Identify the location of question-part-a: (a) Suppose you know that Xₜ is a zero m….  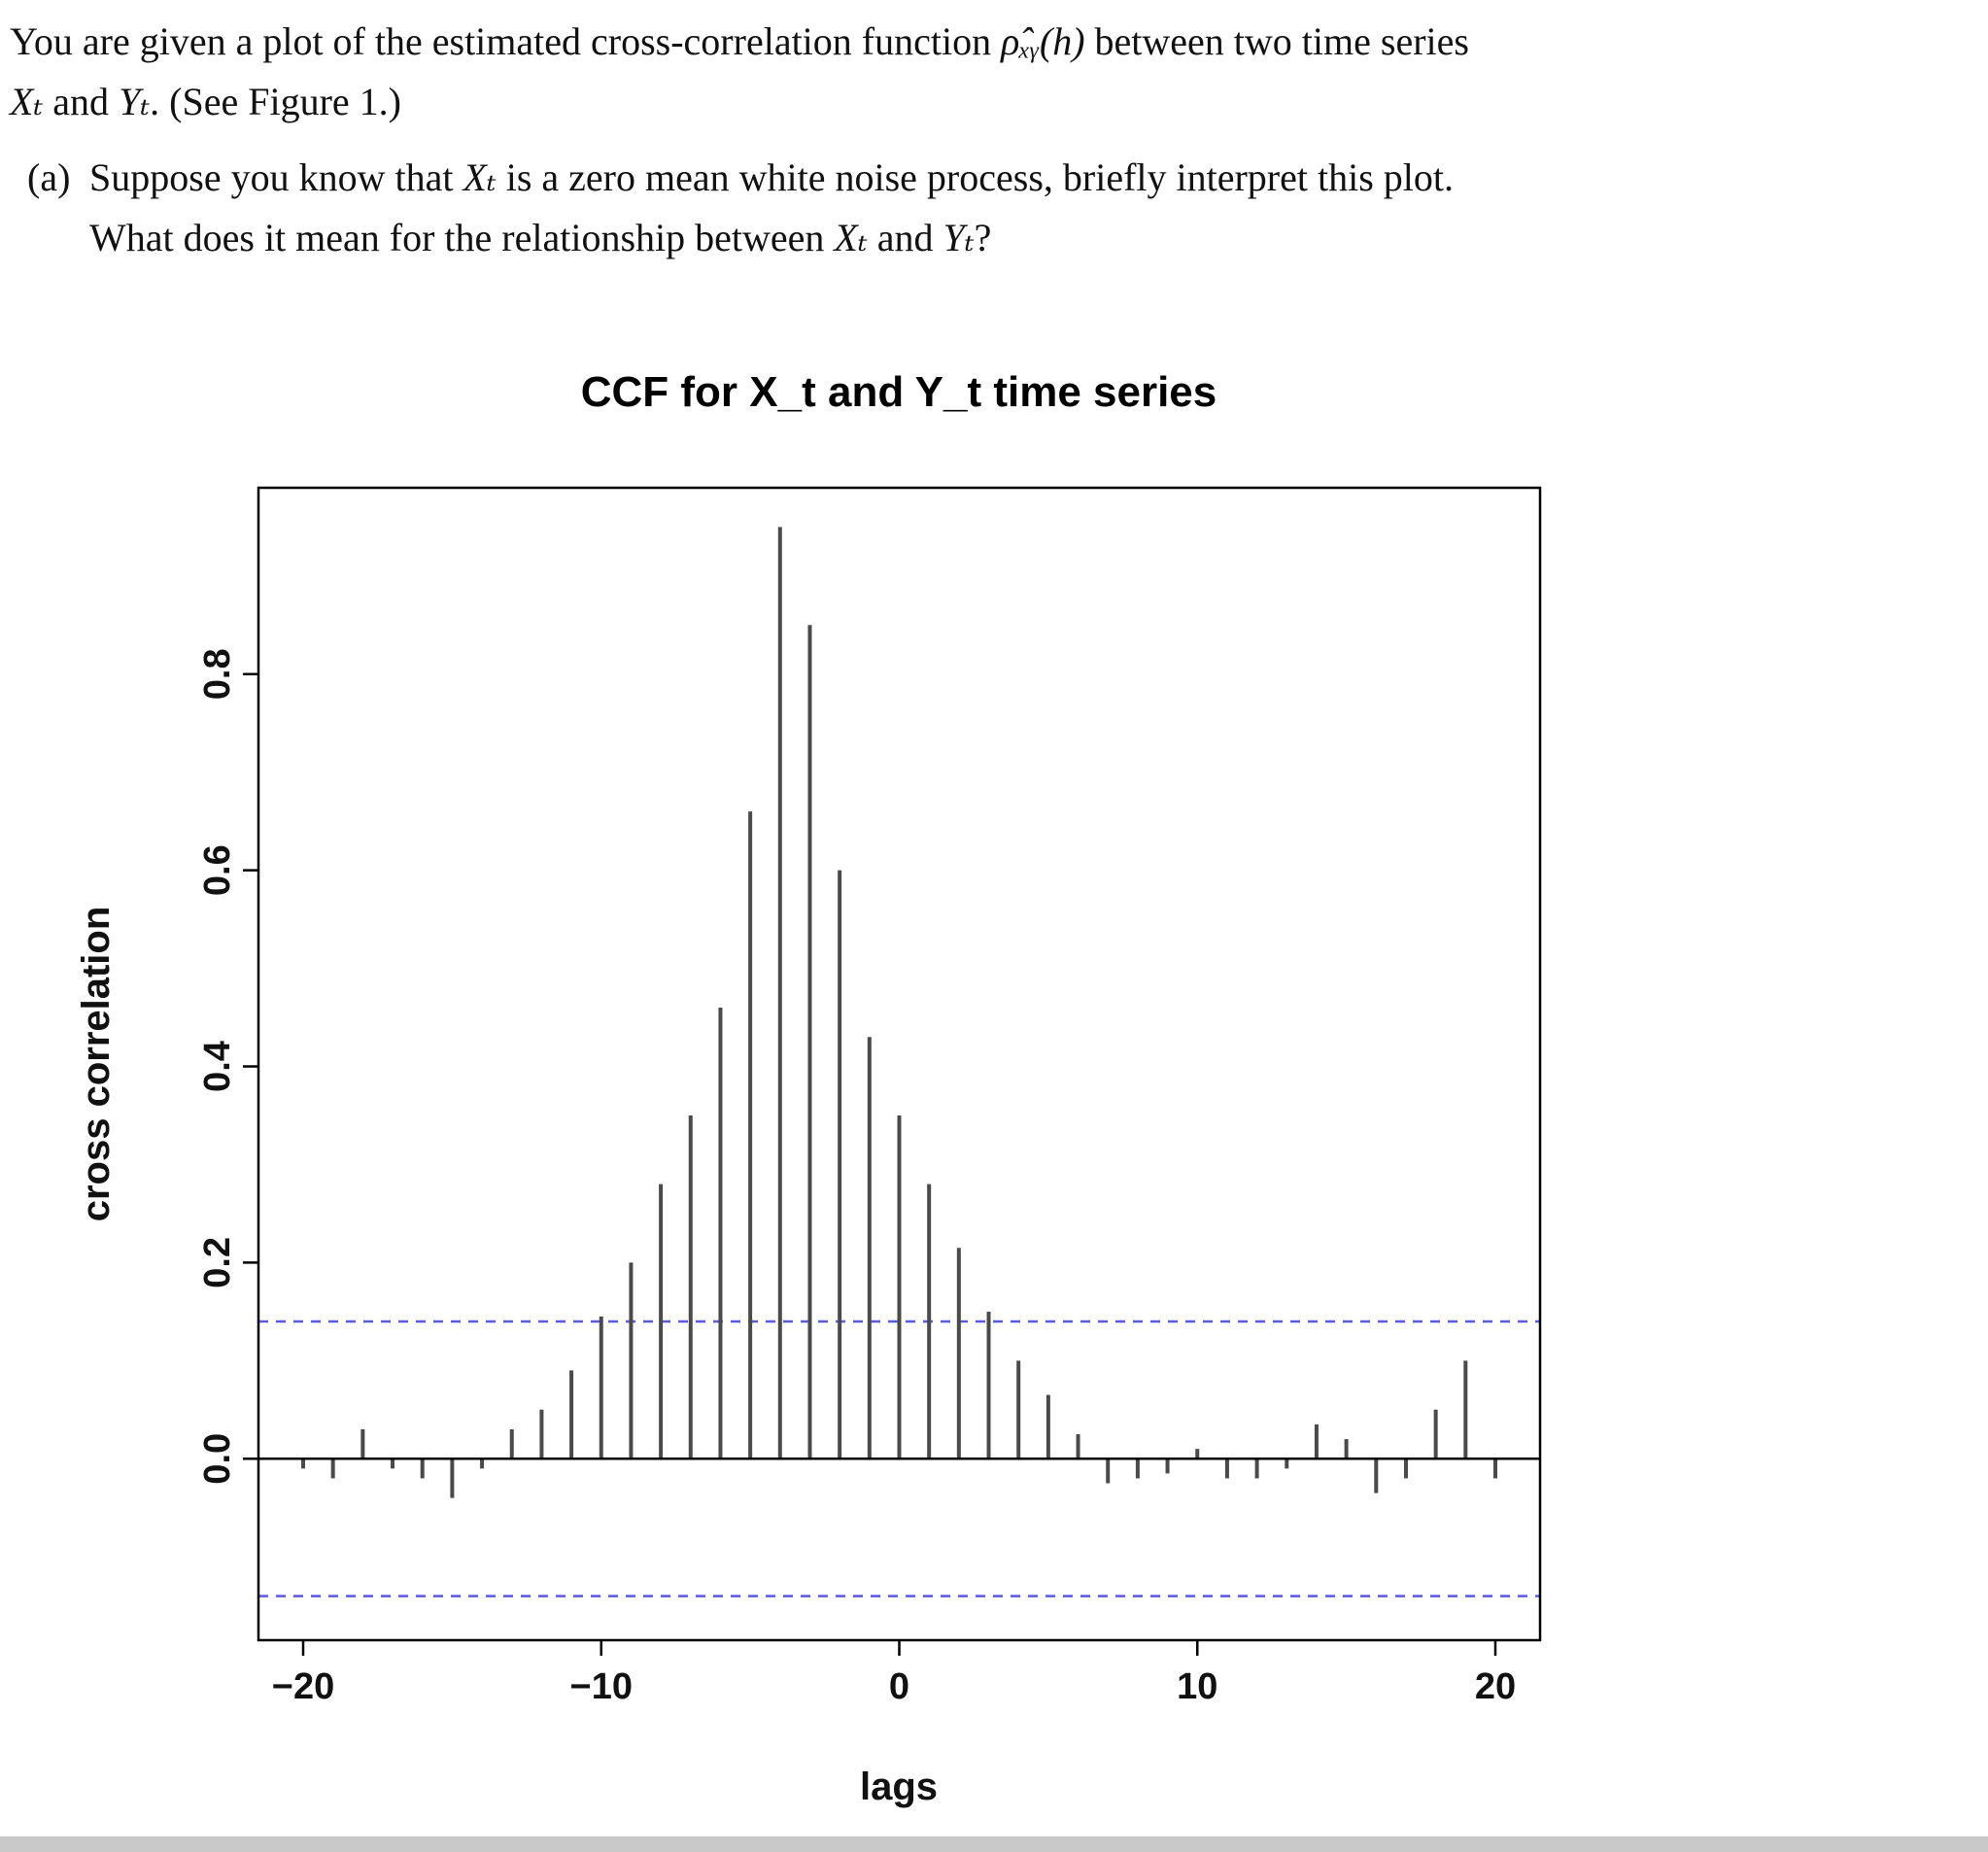
(806, 208).